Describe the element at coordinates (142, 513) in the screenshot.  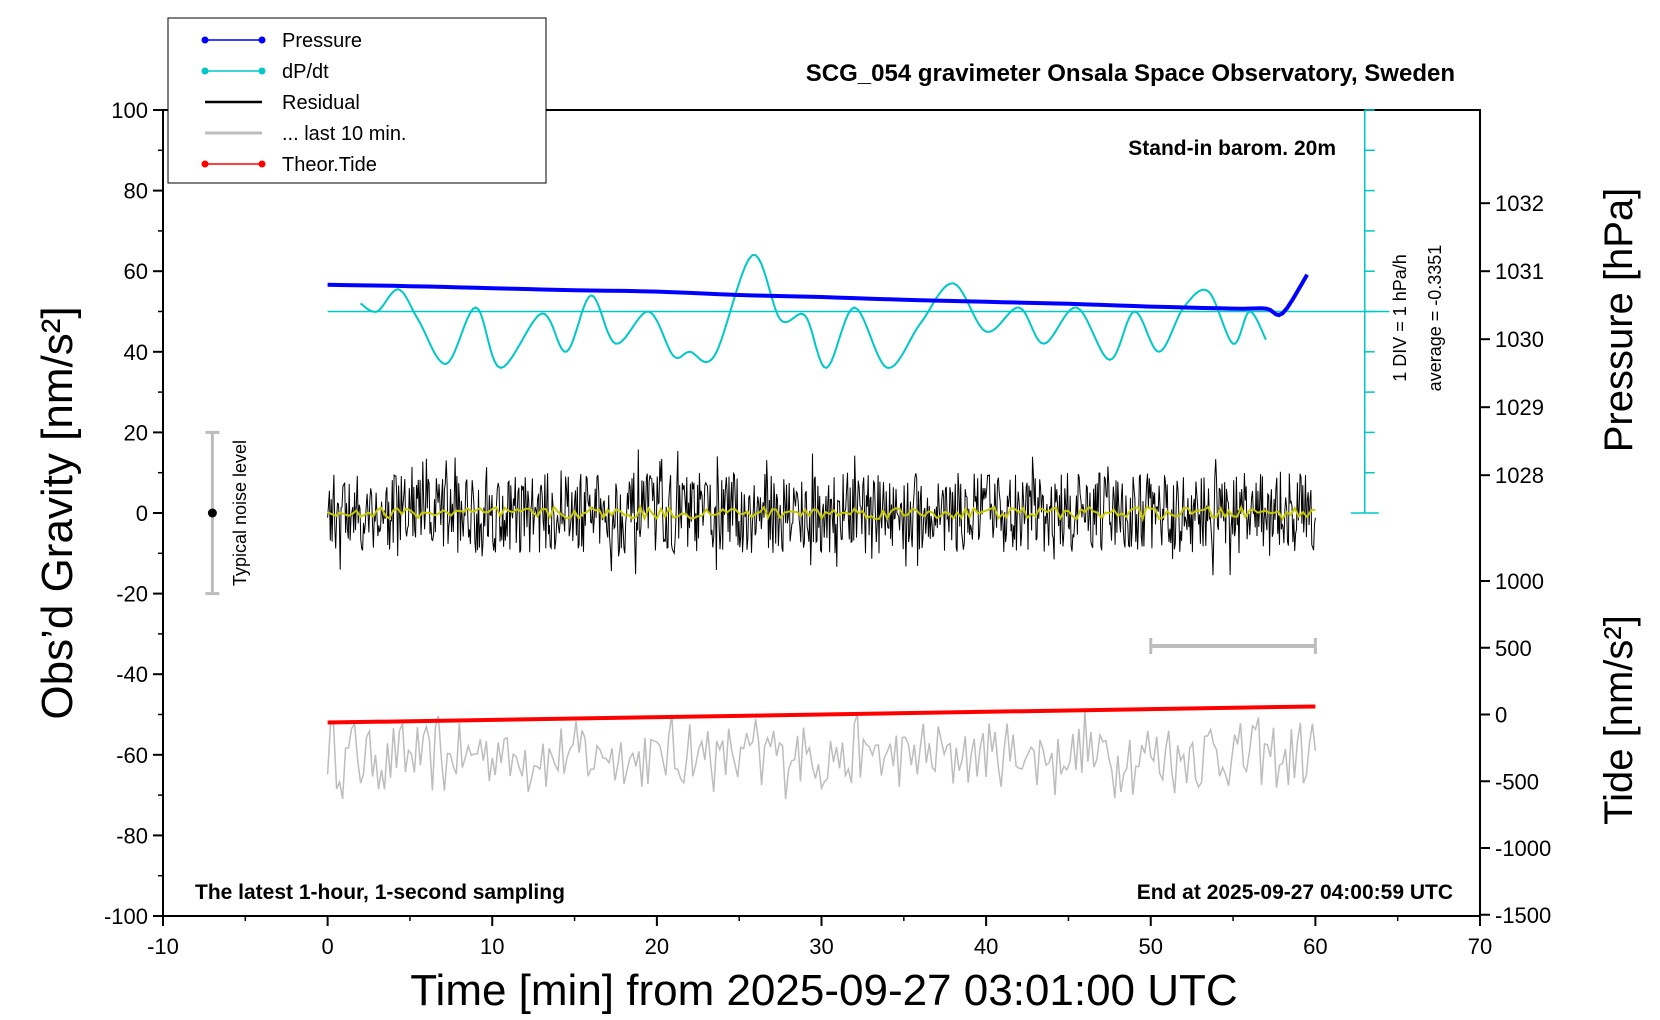
I see `y-tick-label: 0` at that location.